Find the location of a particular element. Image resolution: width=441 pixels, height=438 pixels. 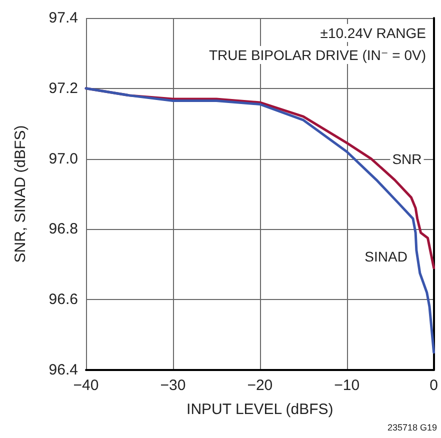

series-label: SNR is located at coordinates (407, 158).